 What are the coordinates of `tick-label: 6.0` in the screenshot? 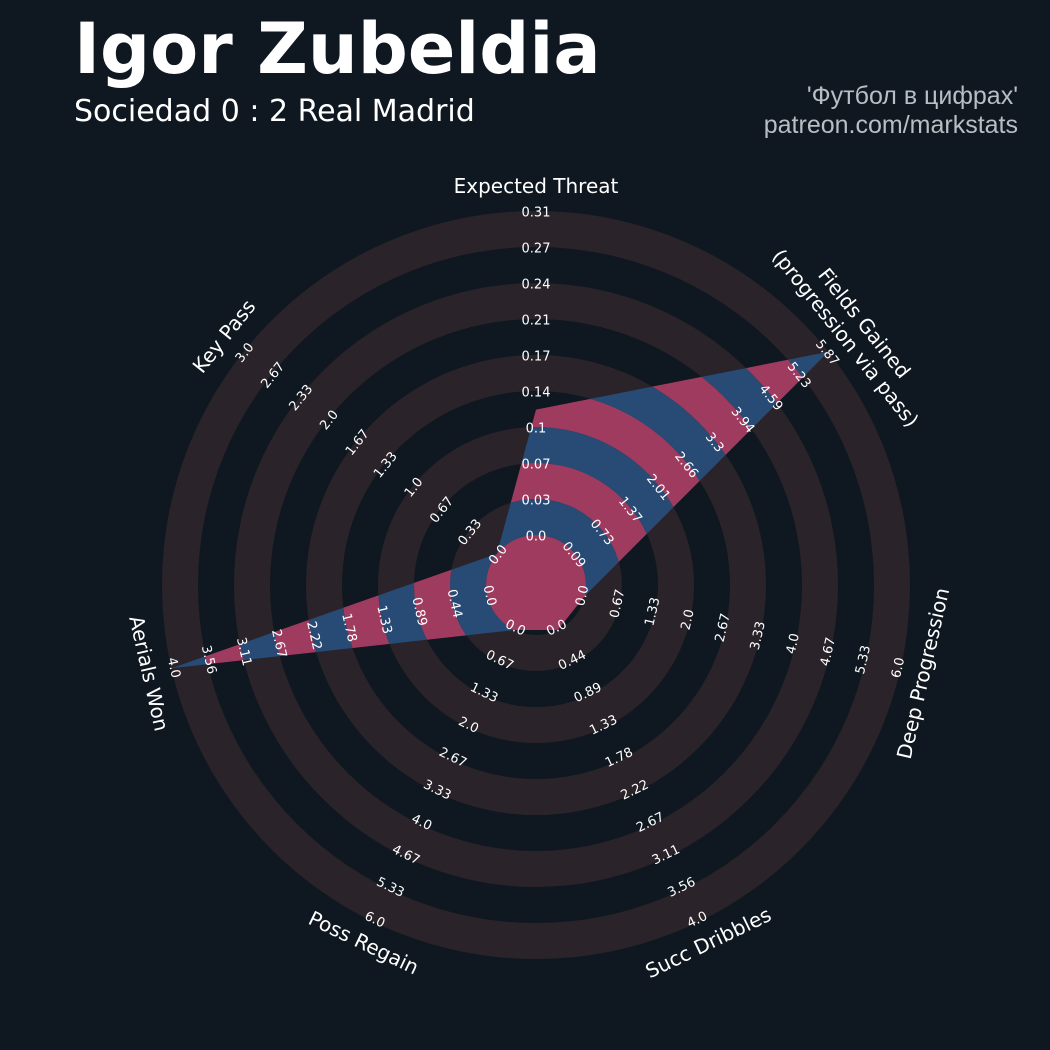 It's located at (898, 668).